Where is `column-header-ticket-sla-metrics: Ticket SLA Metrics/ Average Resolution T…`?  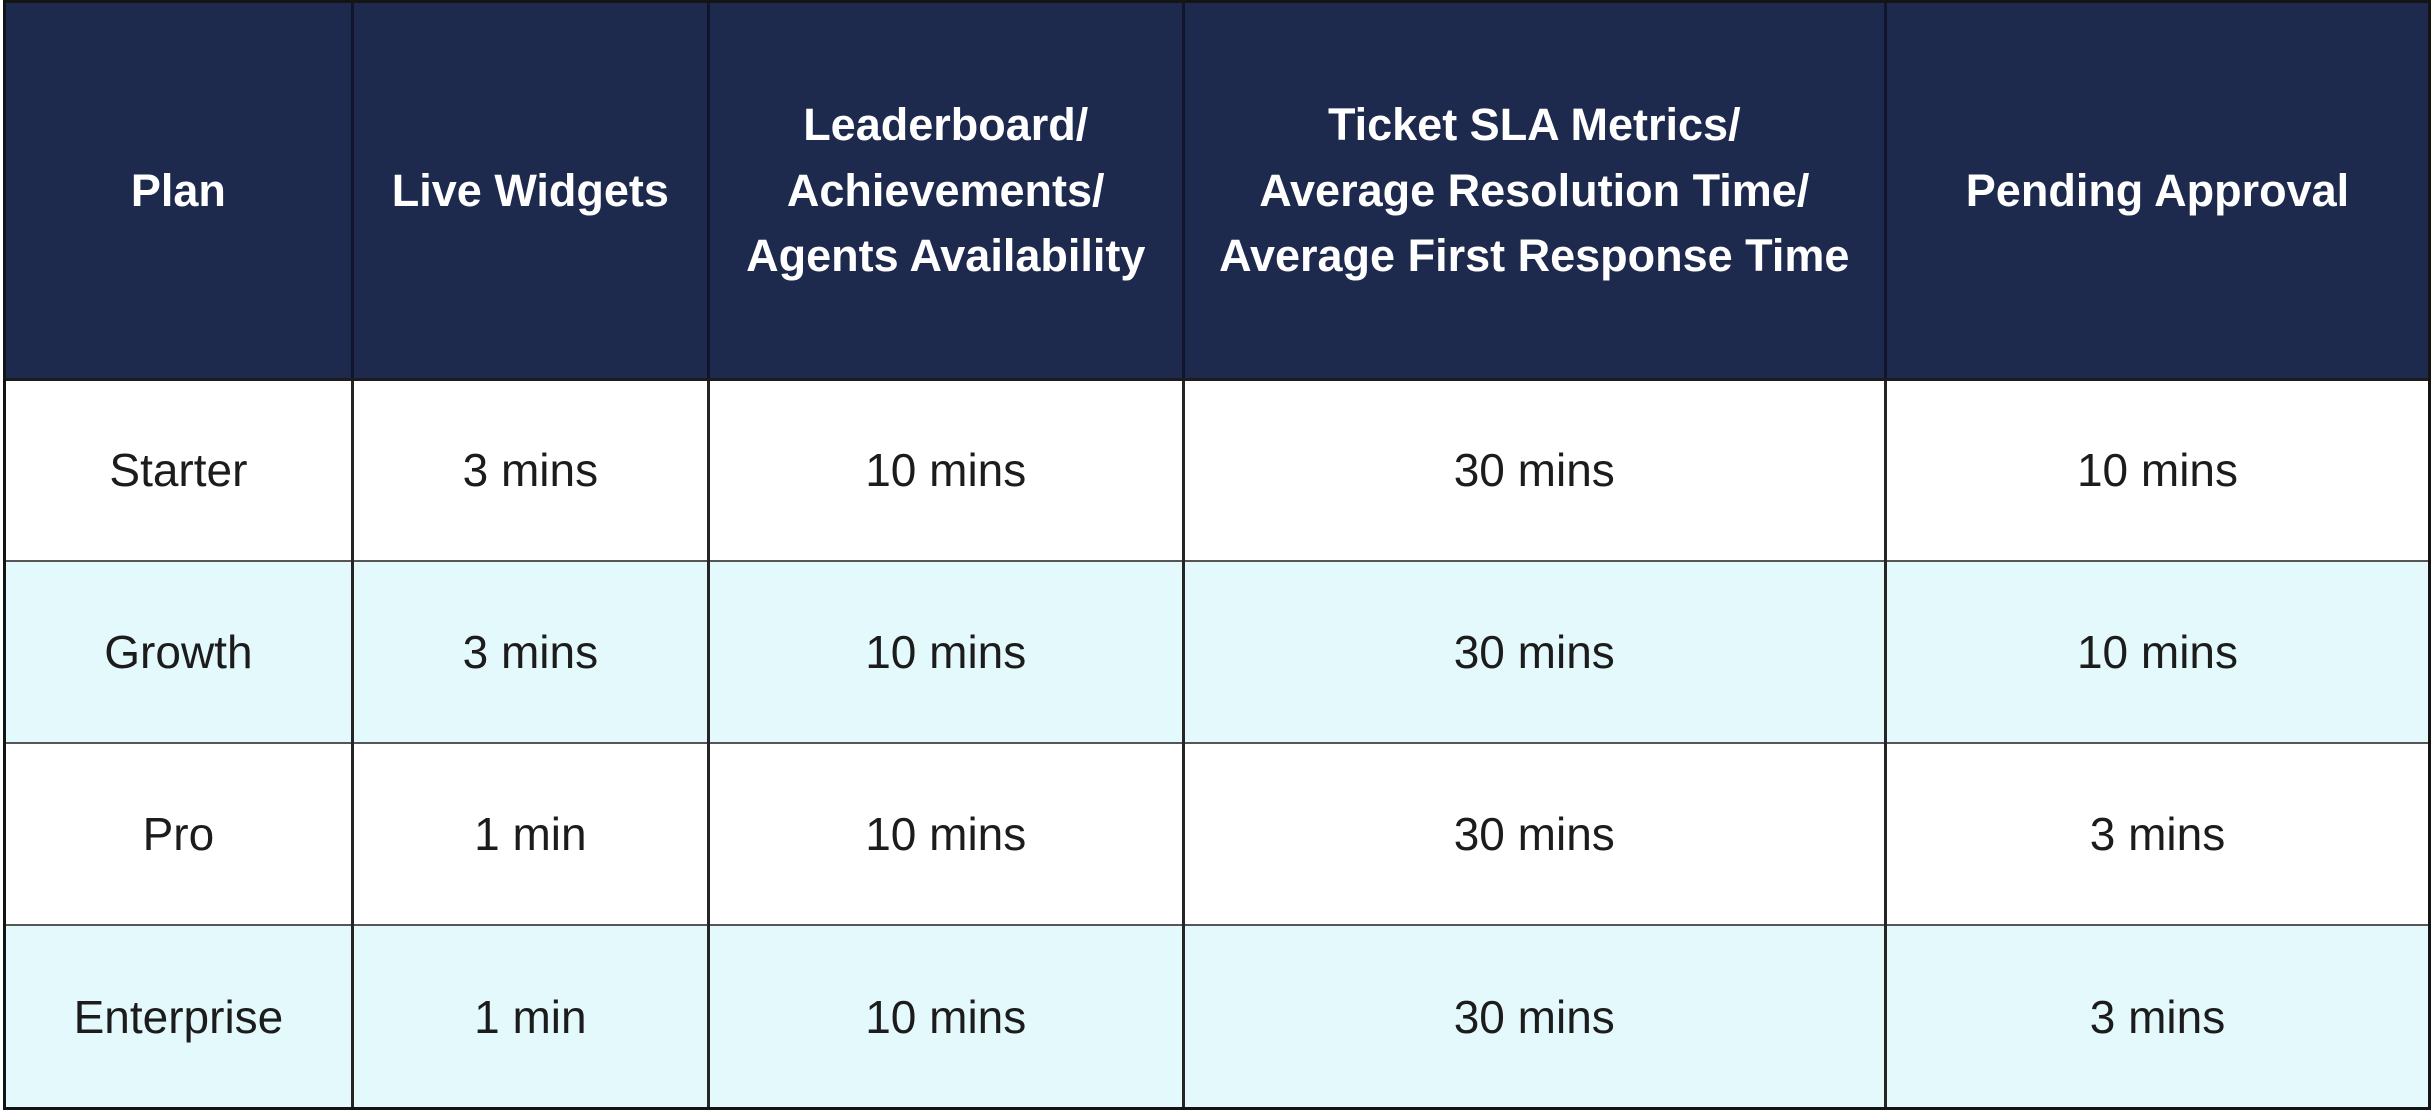 column-header-ticket-sla-metrics: Ticket SLA Metrics/ Average Resolution T… is located at coordinates (1534, 192).